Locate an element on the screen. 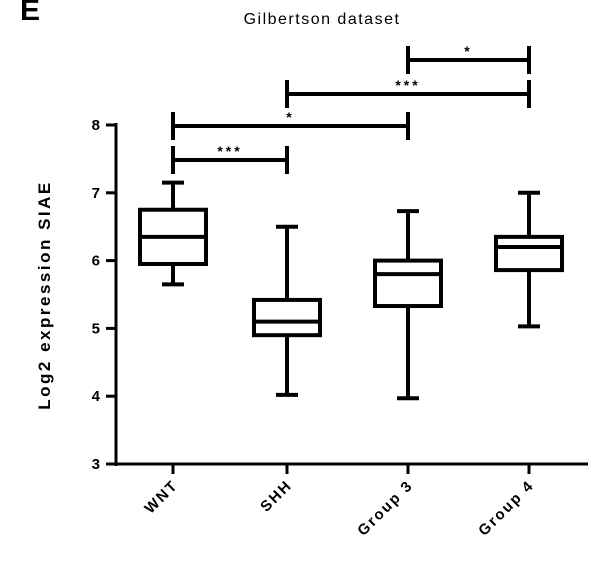  y-tick-label-3: 3 is located at coordinates (96, 464).